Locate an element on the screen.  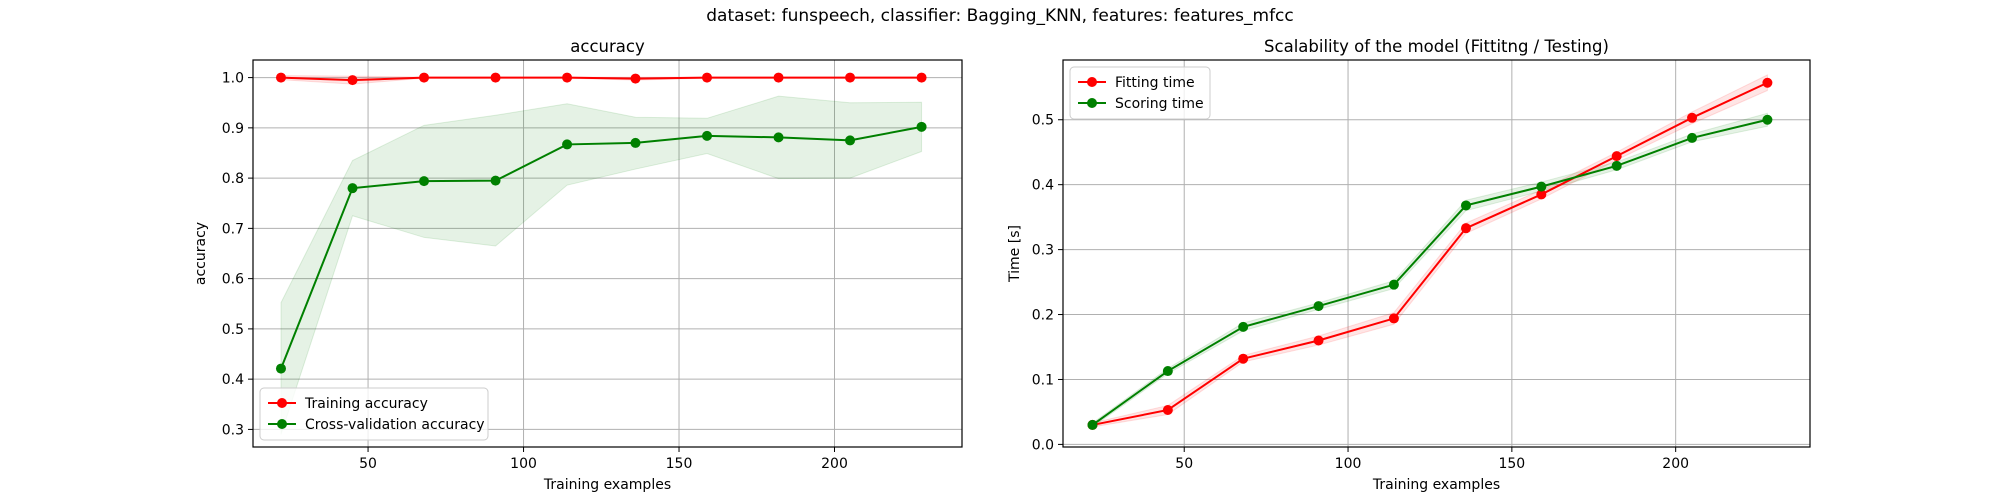
chart0-ytick-label-0: 0.3 is located at coordinates (233, 430).